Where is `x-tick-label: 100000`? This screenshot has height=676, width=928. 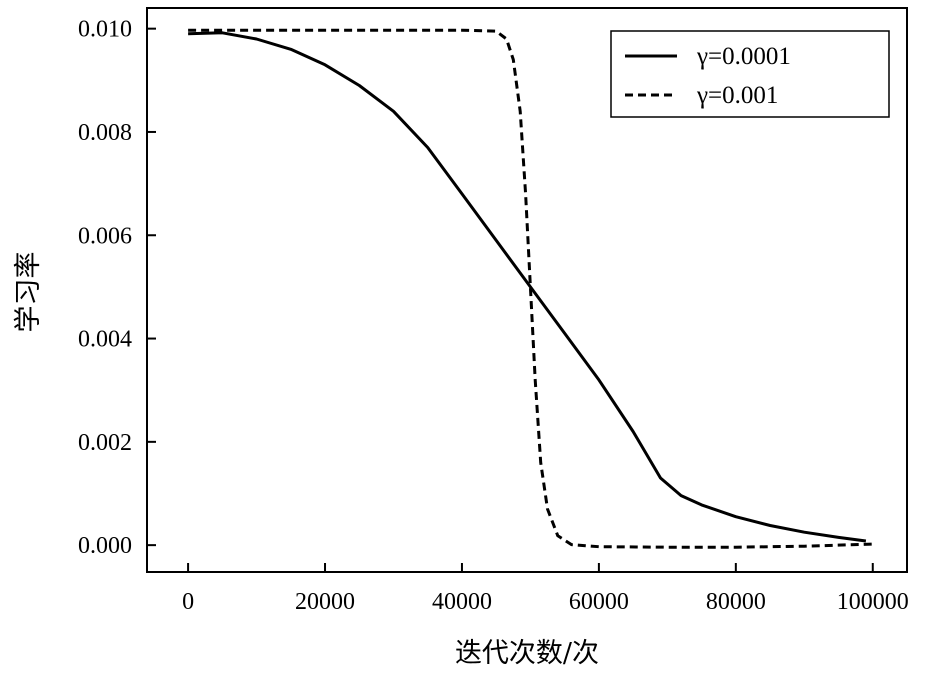 x-tick-label: 100000 is located at coordinates (873, 602).